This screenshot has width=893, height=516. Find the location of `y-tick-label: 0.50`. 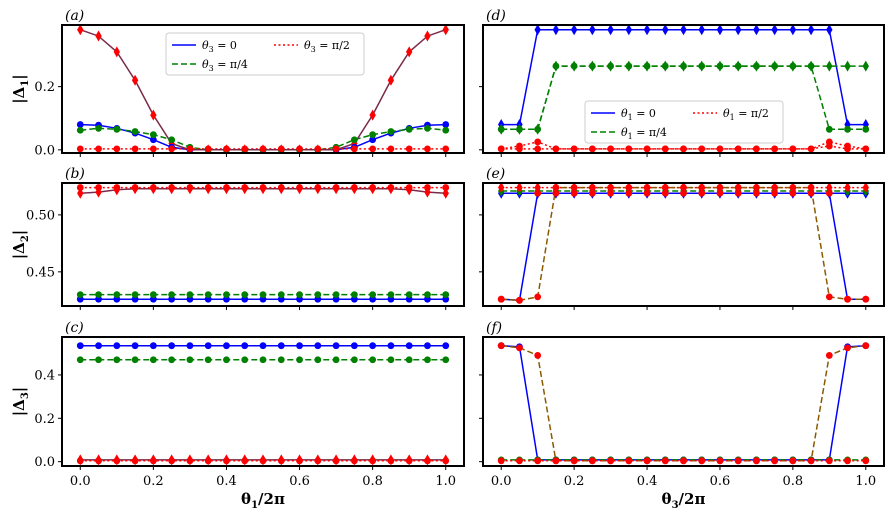

y-tick-label: 0.50 is located at coordinates (40, 215).